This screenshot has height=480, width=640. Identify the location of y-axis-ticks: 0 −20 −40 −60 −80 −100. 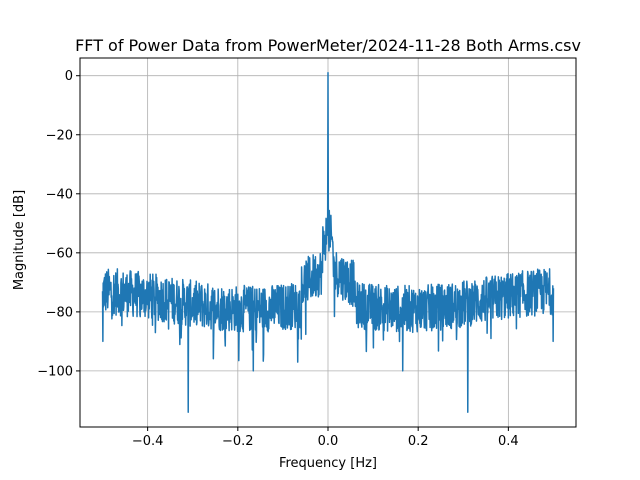
(58, 224).